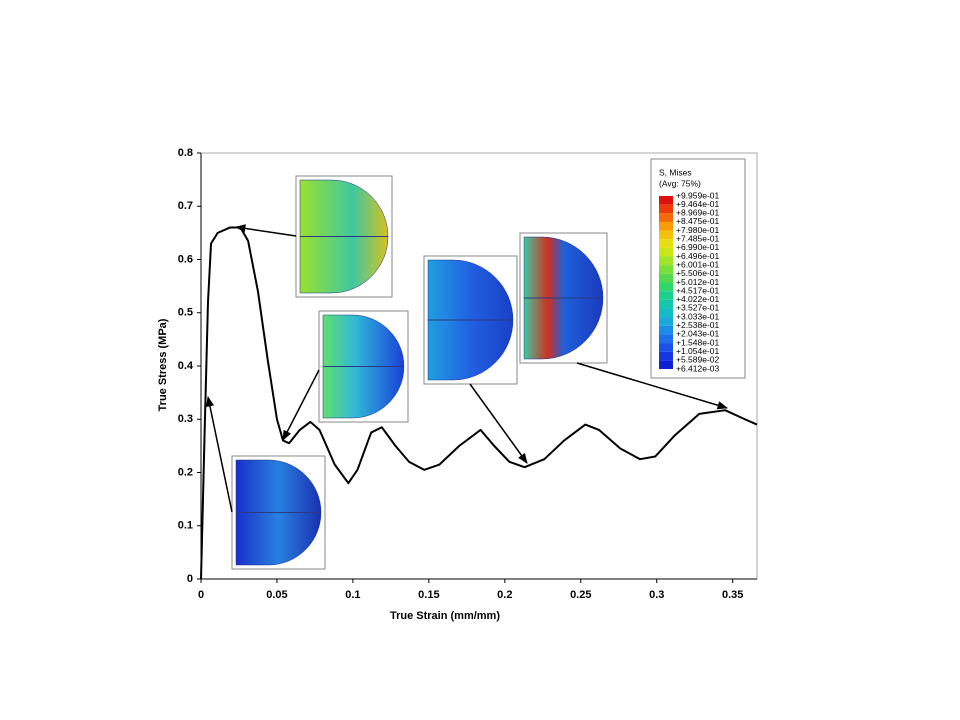  I want to click on legend-label: +6.001e-01, so click(698, 264).